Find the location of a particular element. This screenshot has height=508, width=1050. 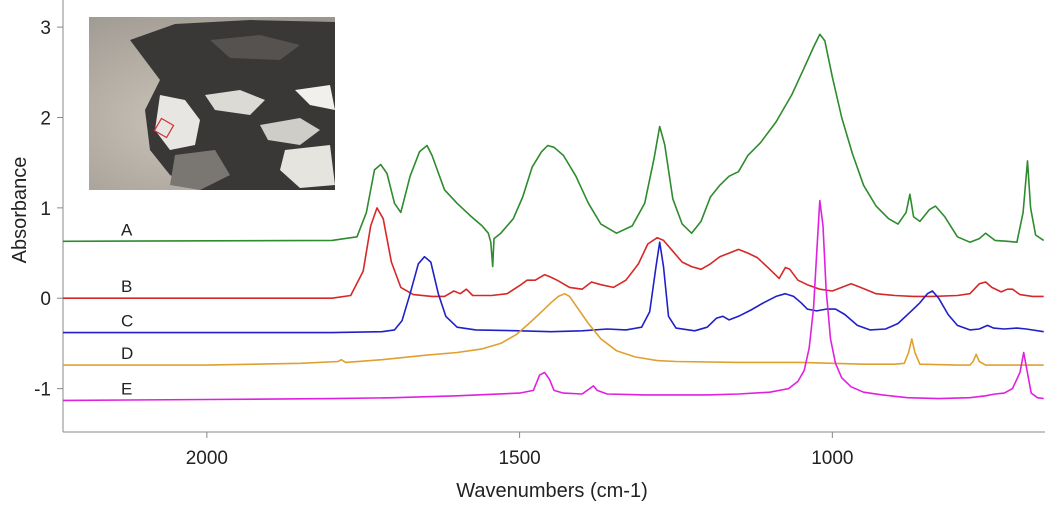

y-tick-label: -1 is located at coordinates (42, 390).